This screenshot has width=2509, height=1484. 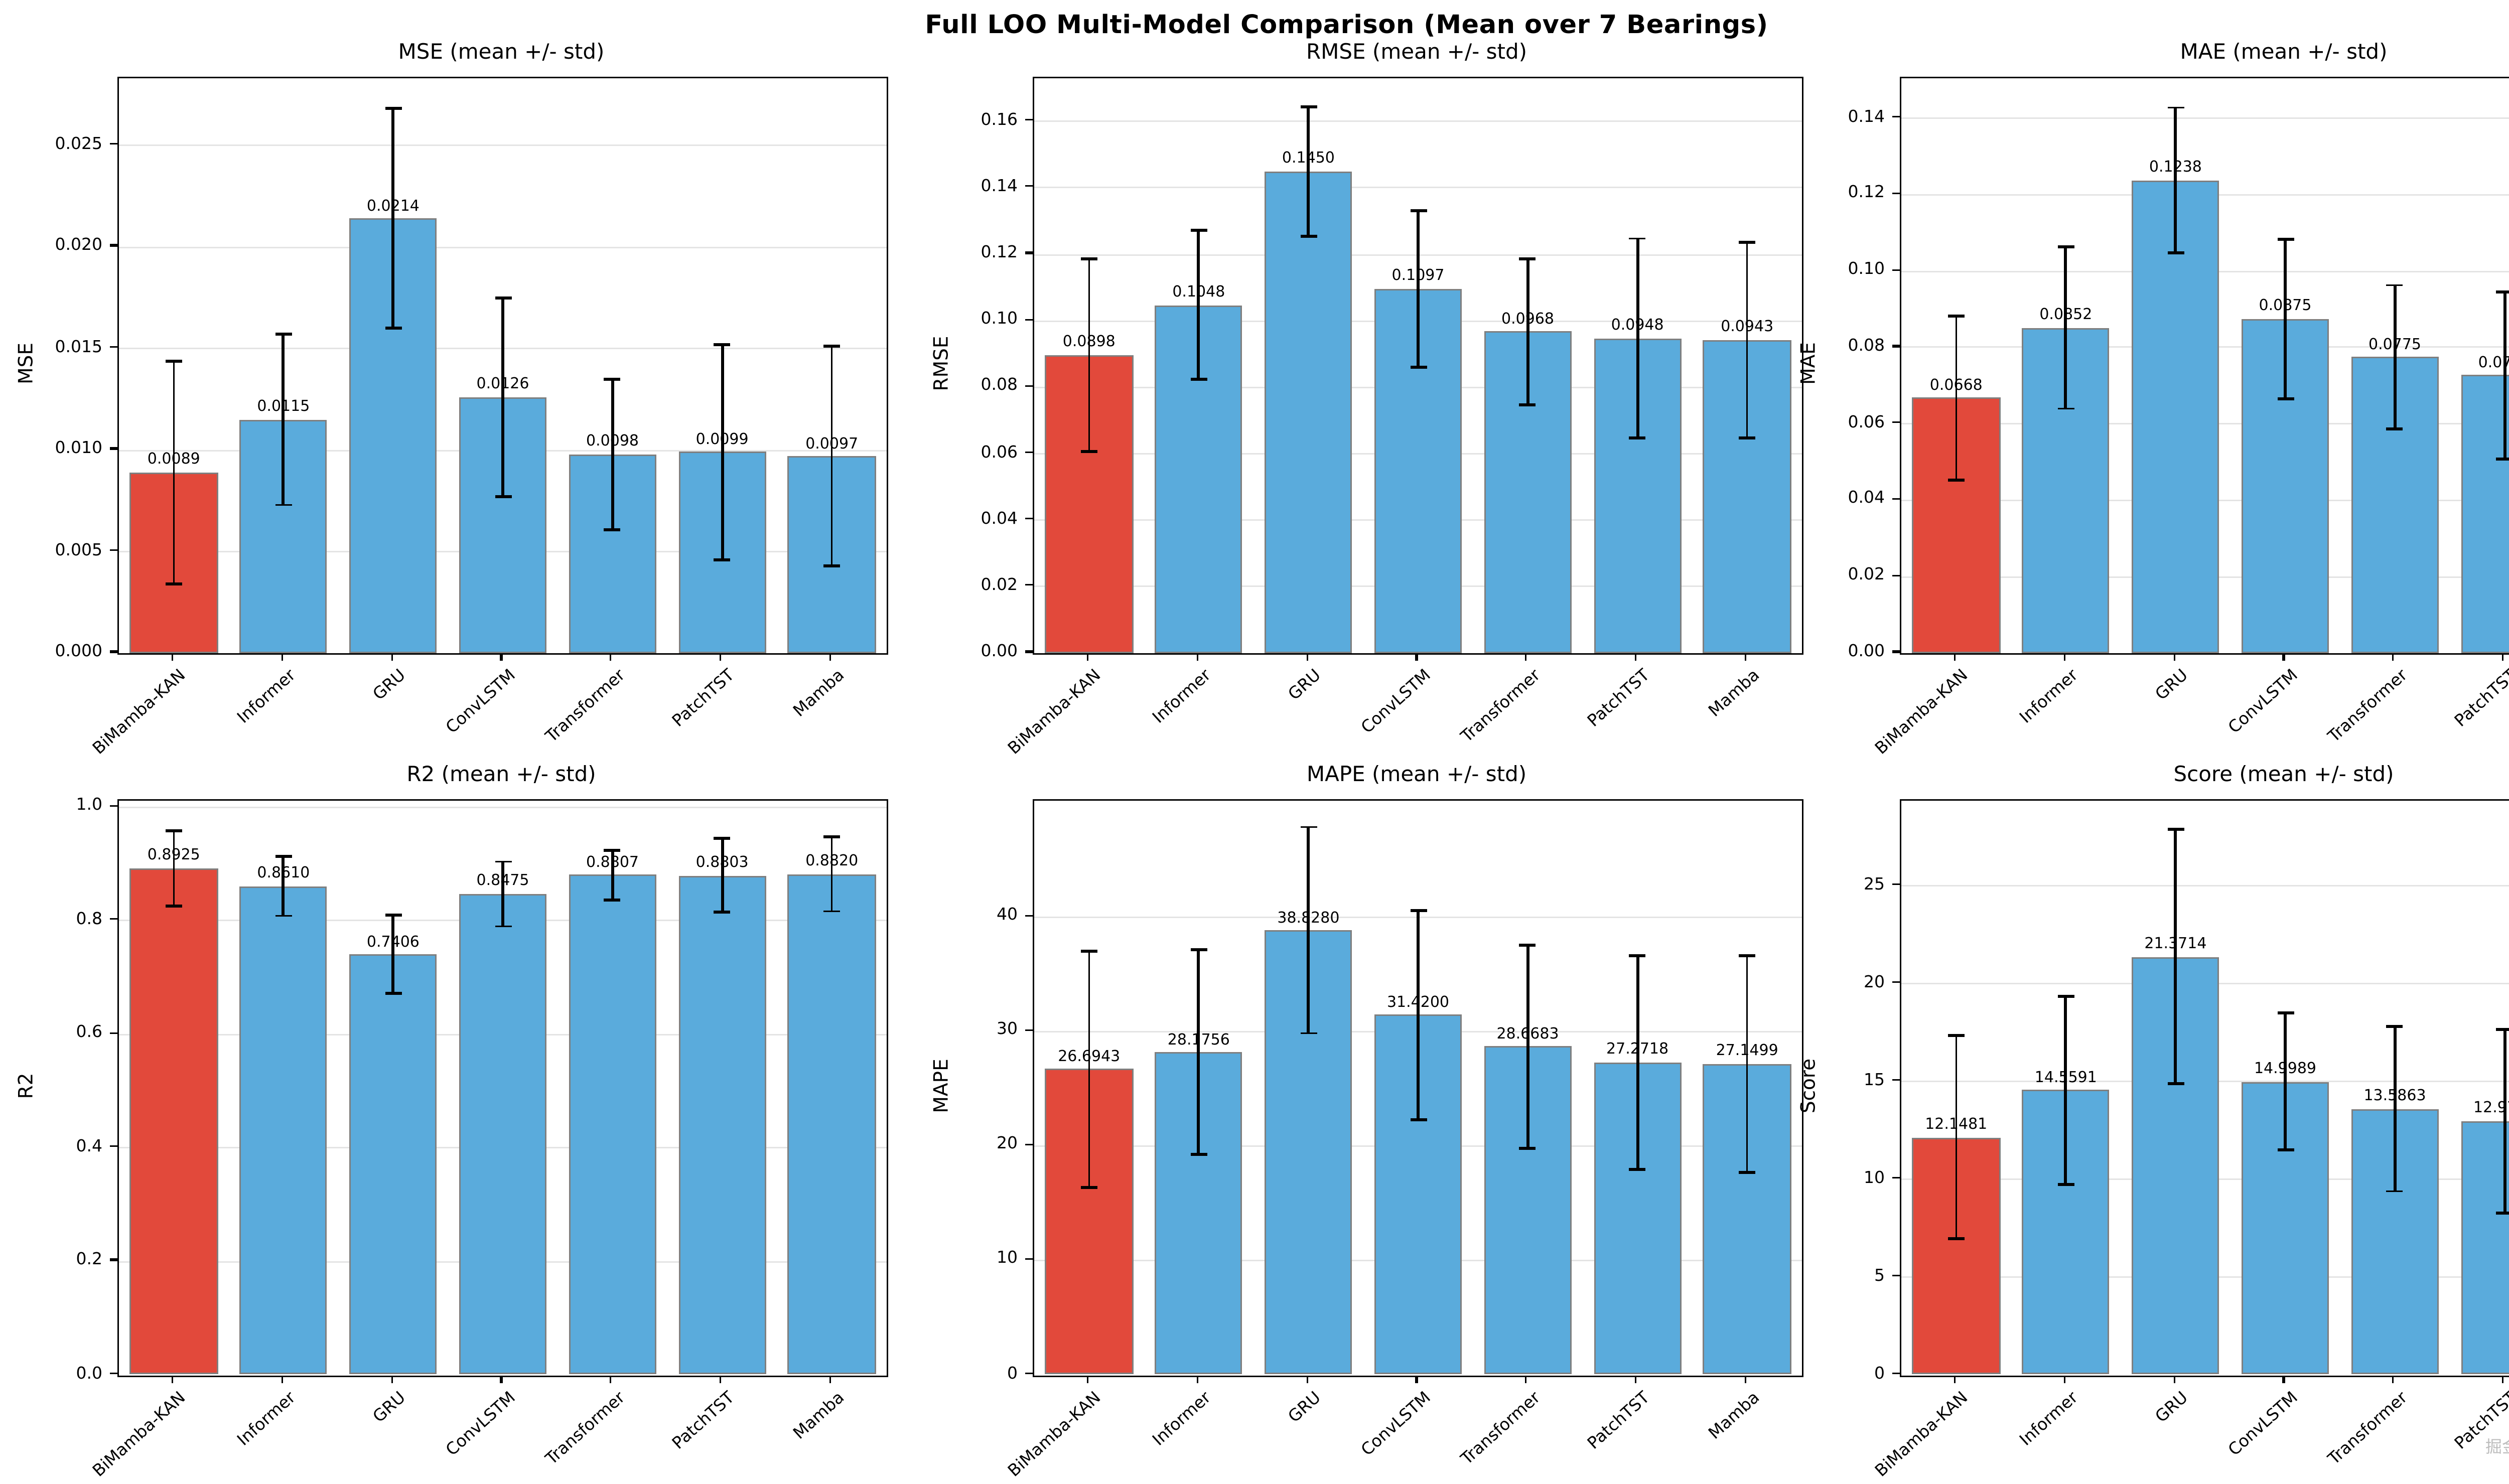 I want to click on value-label-r2-transformer: 0.8807, so click(x=613, y=862).